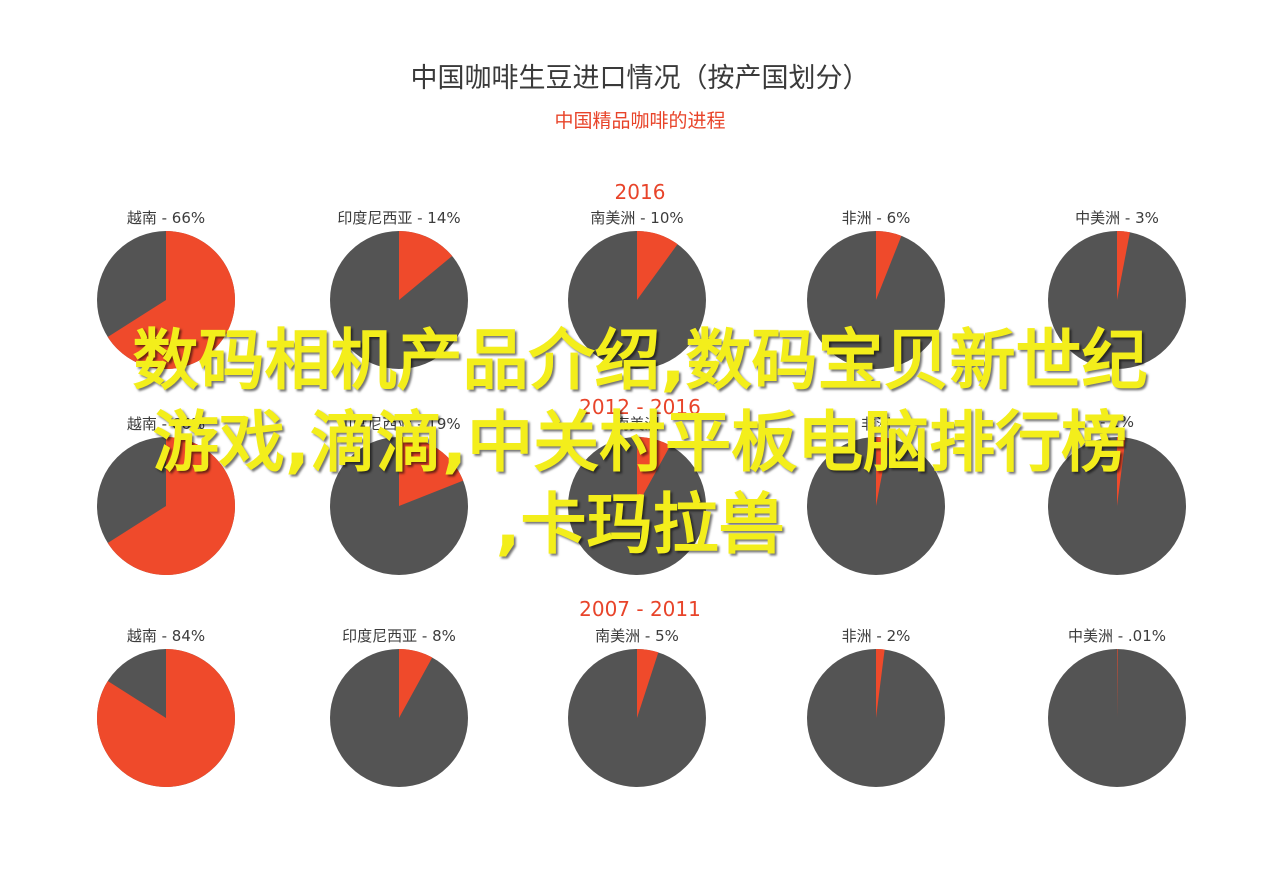 The width and height of the screenshot is (1280, 872). What do you see at coordinates (1117, 636) in the screenshot?
I see `pie-label: 中美洲 - .01%` at bounding box center [1117, 636].